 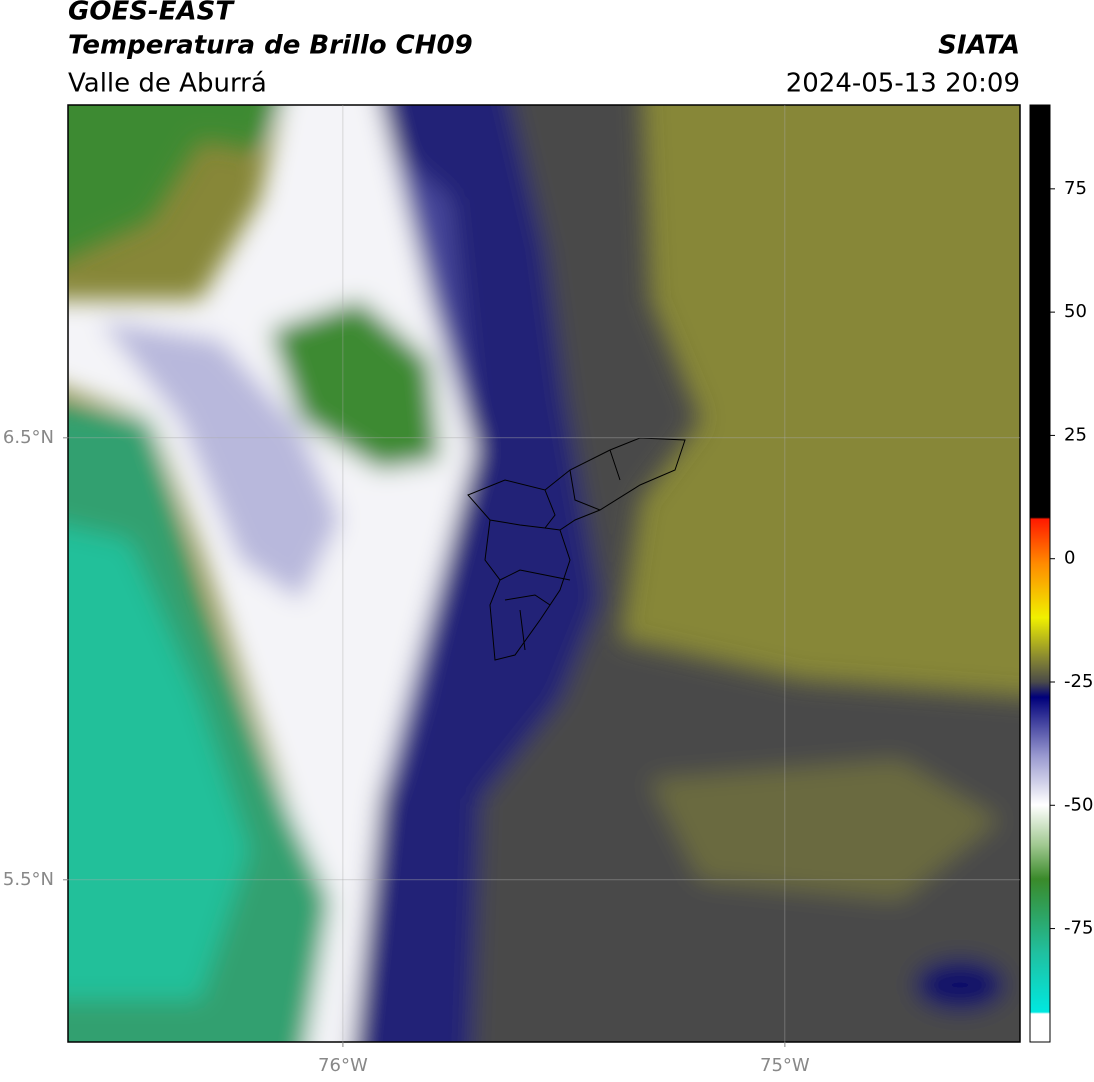 I want to click on colorbar-tick-label: 25, so click(x=1075, y=434).